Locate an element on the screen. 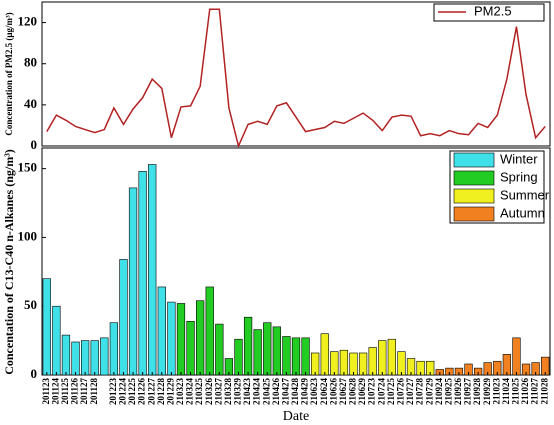 The image size is (554, 425). x-tick-label: 211026 is located at coordinates (525, 391).